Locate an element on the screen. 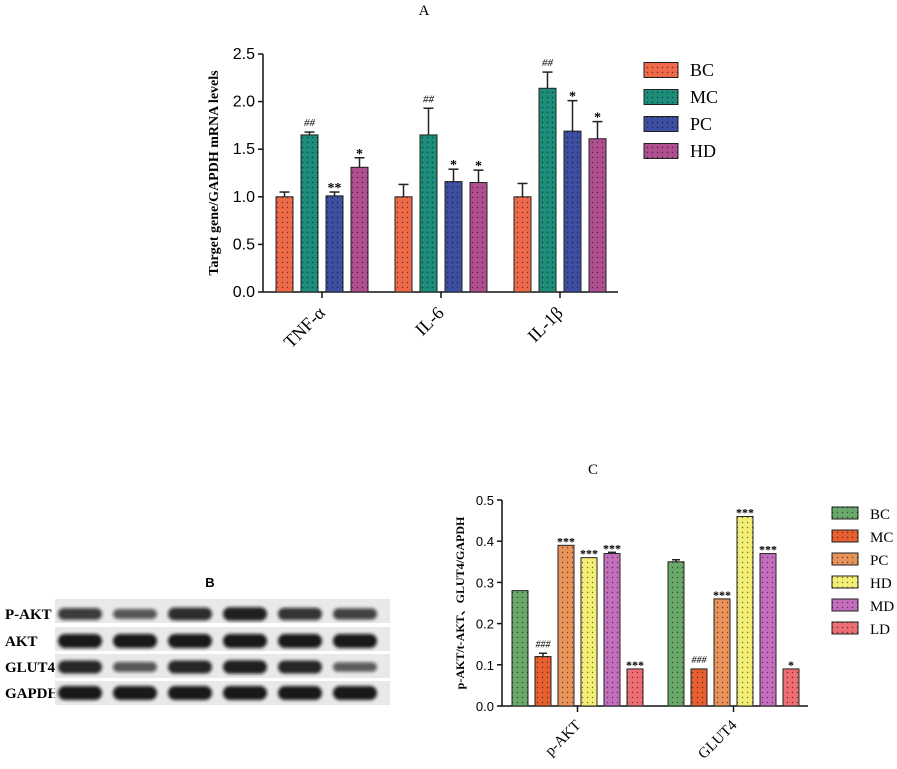 The image size is (897, 769). legend-label-ld: LD is located at coordinates (880, 630).